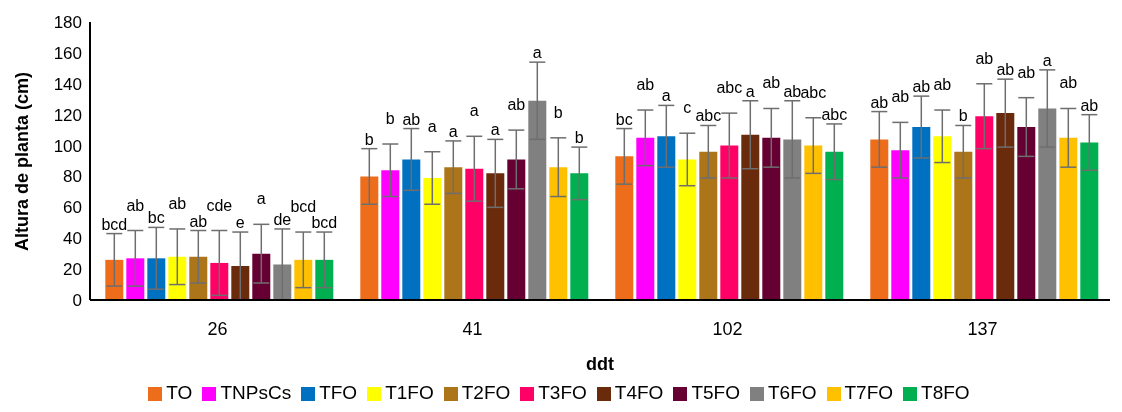 The height and width of the screenshot is (412, 1122). Describe the element at coordinates (256, 392) in the screenshot. I see `legend-label: TNPsCs` at that location.